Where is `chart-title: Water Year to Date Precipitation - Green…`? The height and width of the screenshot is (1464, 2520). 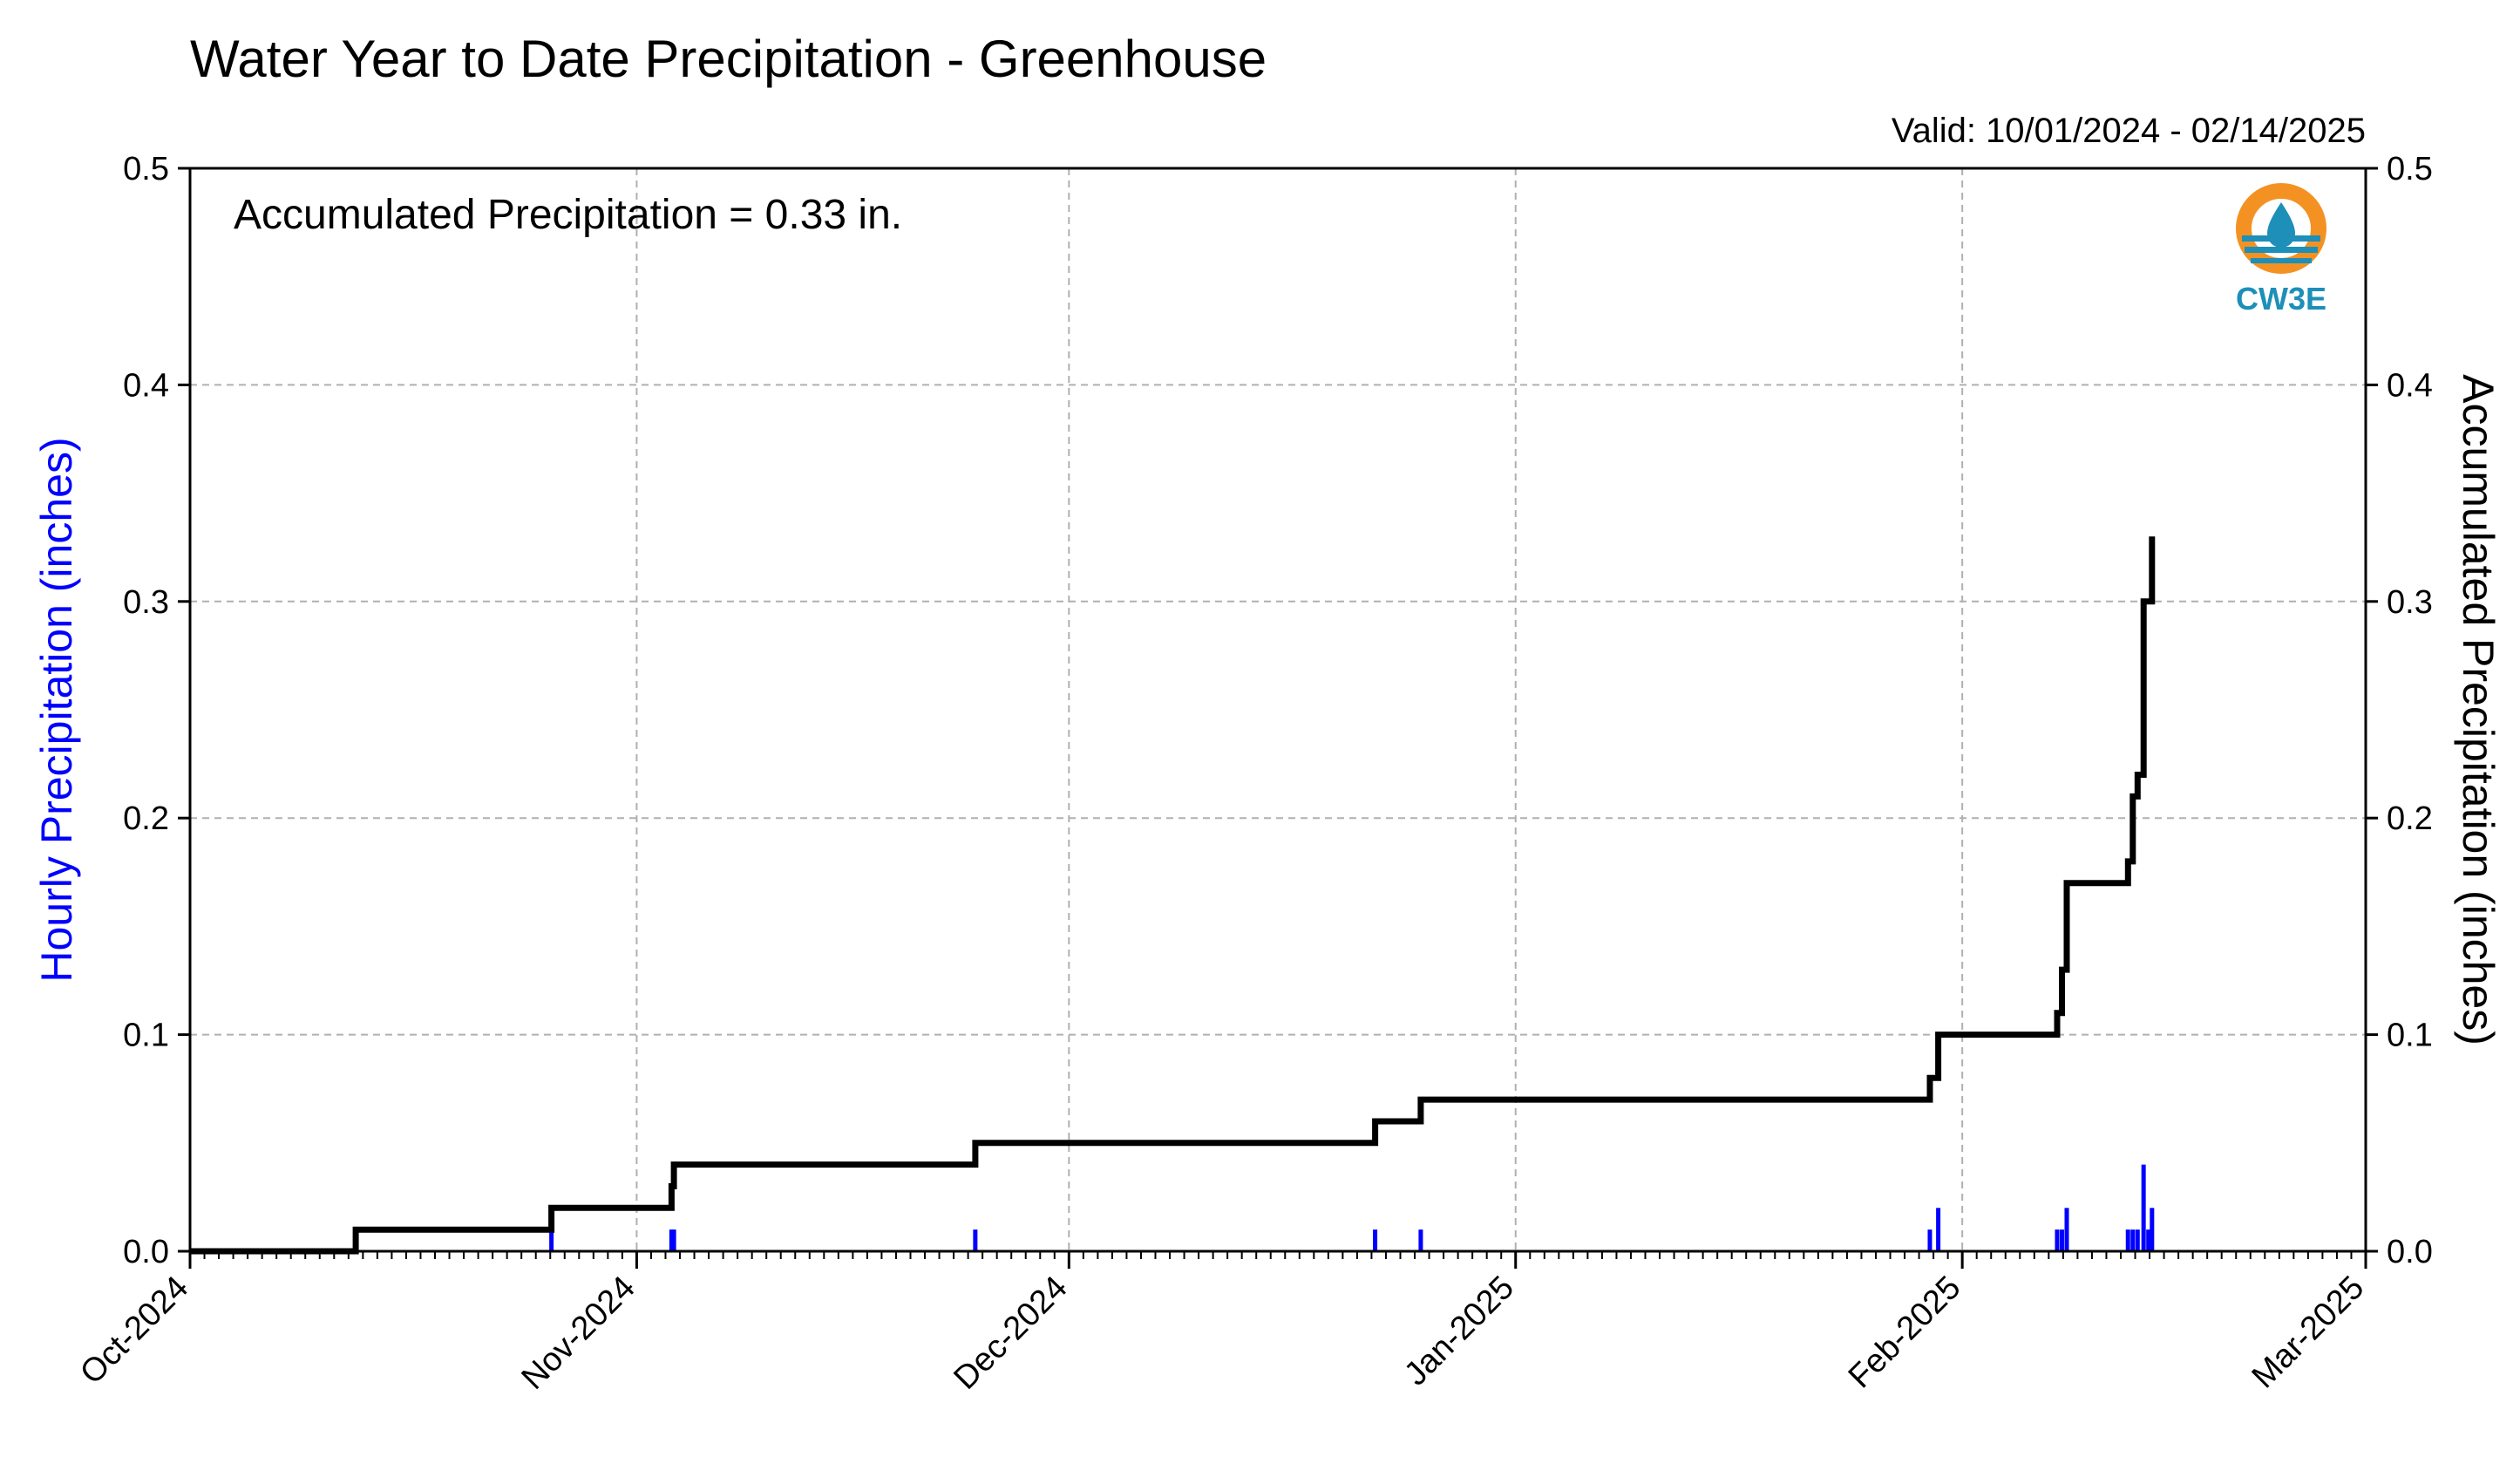
chart-title: Water Year to Date Precipitation - Green… is located at coordinates (728, 59).